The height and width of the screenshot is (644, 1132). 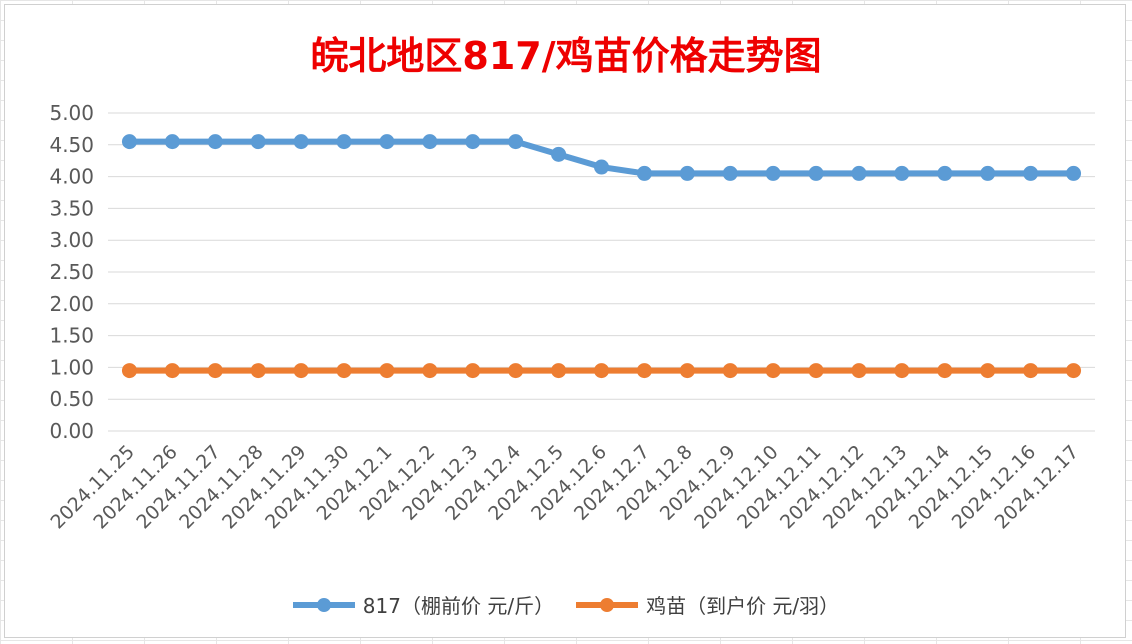 I want to click on y-tick-label: 2.00, so click(x=71, y=304).